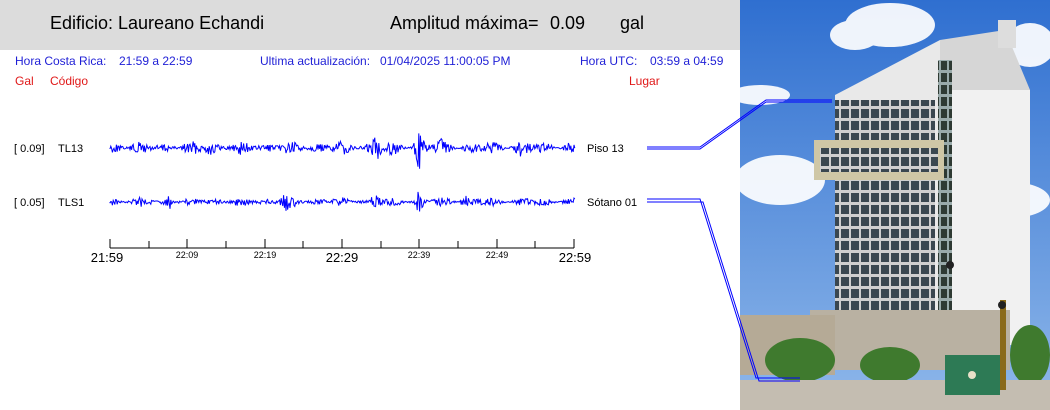  Describe the element at coordinates (29, 203) in the screenshot. I see `channel-amplitude: [ 0.05]` at that location.